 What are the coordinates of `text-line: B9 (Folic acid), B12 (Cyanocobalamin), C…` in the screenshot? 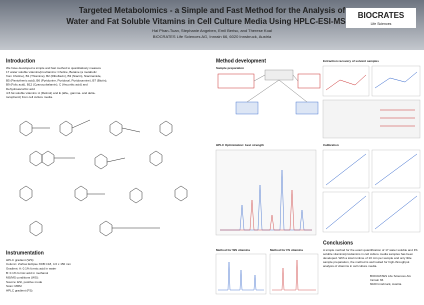 It's located at (47, 85).